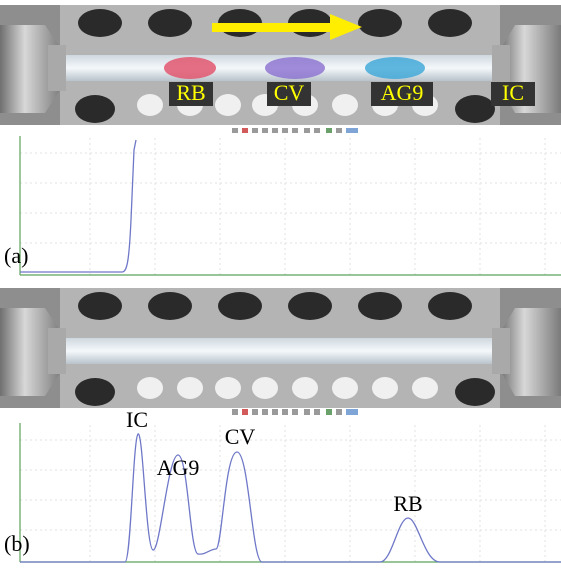 This screenshot has width=561, height=568. Describe the element at coordinates (295, 412) in the screenshot. I see `toolbar` at that location.